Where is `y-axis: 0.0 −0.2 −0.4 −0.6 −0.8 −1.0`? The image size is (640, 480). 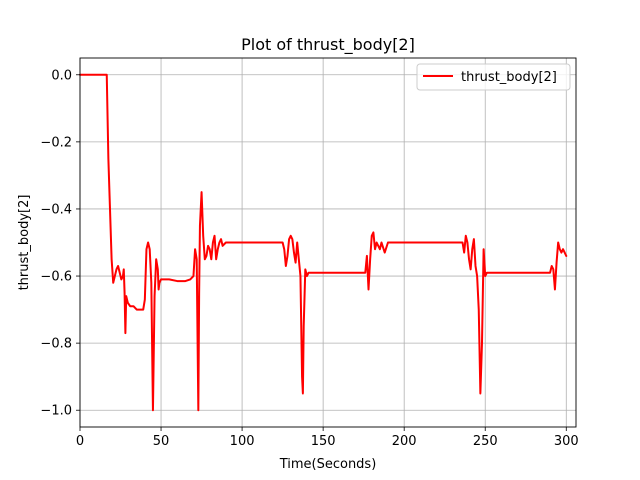
y-axis: 0.0 −0.2 −0.4 −0.6 −0.8 −1.0 is located at coordinates (60, 243).